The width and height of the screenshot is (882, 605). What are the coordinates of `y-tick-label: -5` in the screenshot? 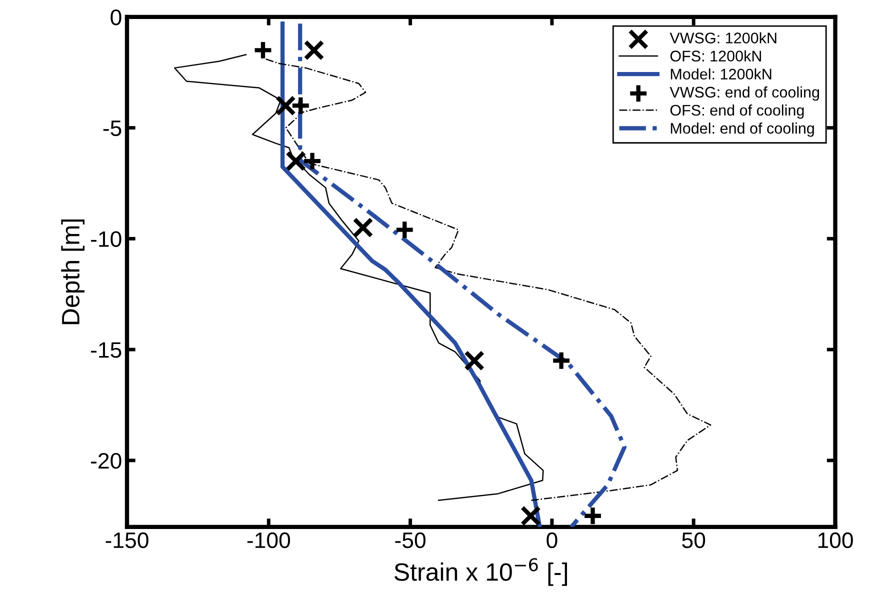 It's located at (112, 128).